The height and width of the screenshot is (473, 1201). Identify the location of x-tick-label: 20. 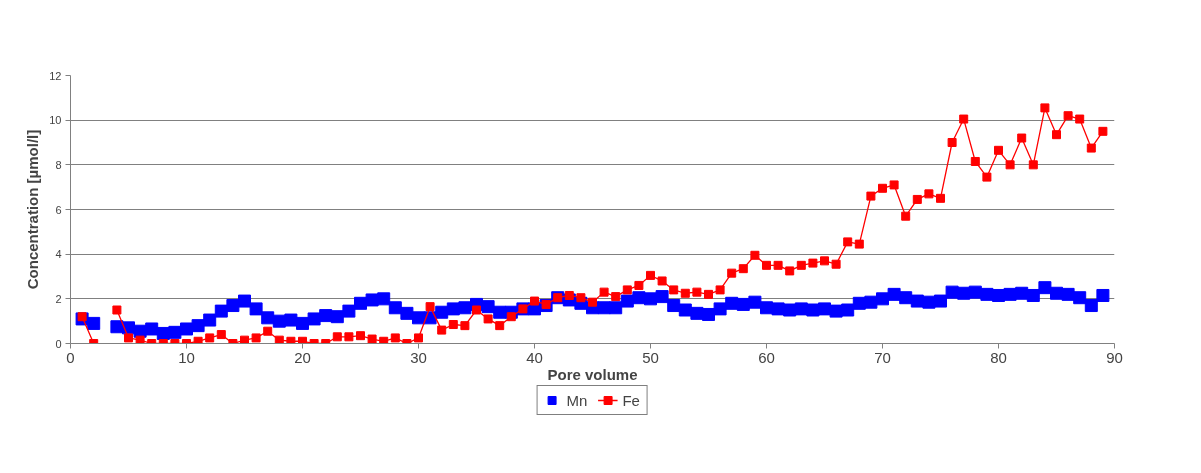
(302, 357).